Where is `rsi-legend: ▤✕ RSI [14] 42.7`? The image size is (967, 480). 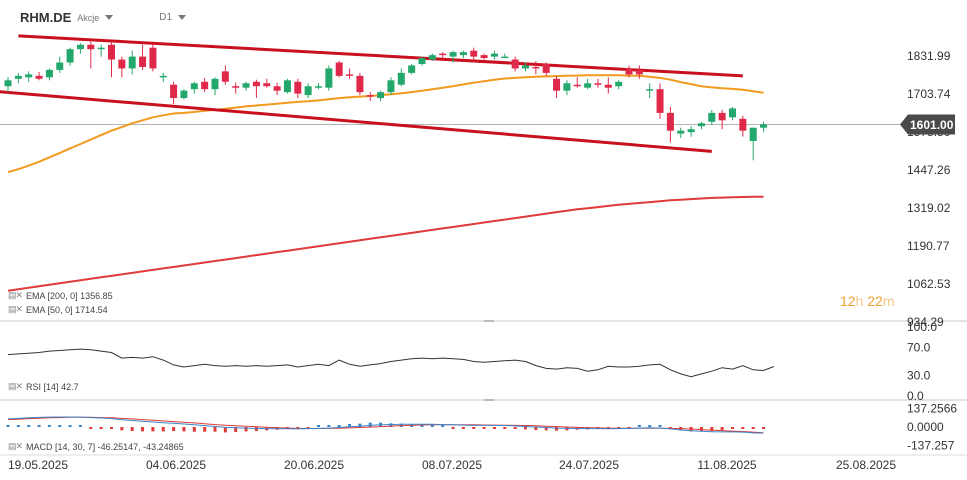
rsi-legend: ▤✕ RSI [14] 42.7 is located at coordinates (43, 386).